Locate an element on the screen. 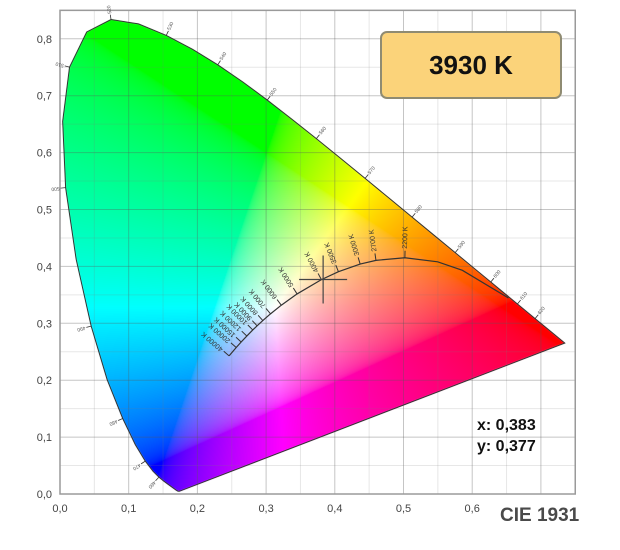 The image size is (620, 550). cct-label: 2200 K is located at coordinates (406, 237).